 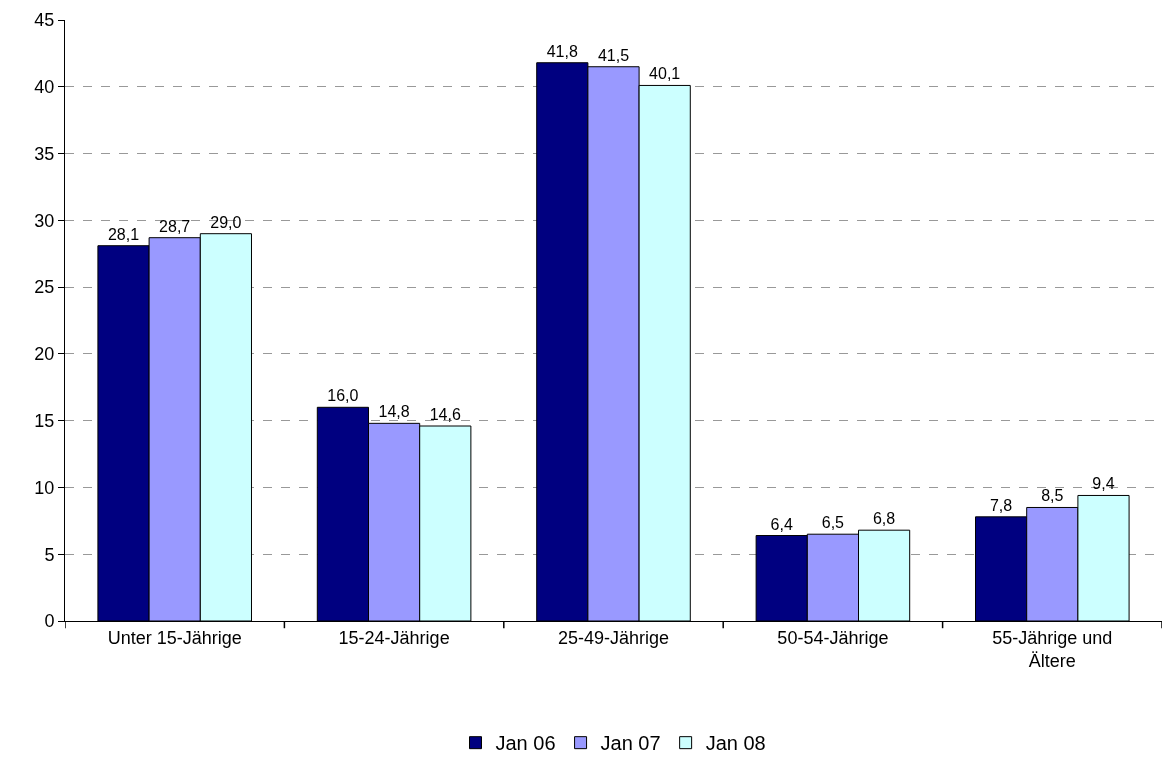 What do you see at coordinates (833, 523) in the screenshot?
I see `data-label: 6,5` at bounding box center [833, 523].